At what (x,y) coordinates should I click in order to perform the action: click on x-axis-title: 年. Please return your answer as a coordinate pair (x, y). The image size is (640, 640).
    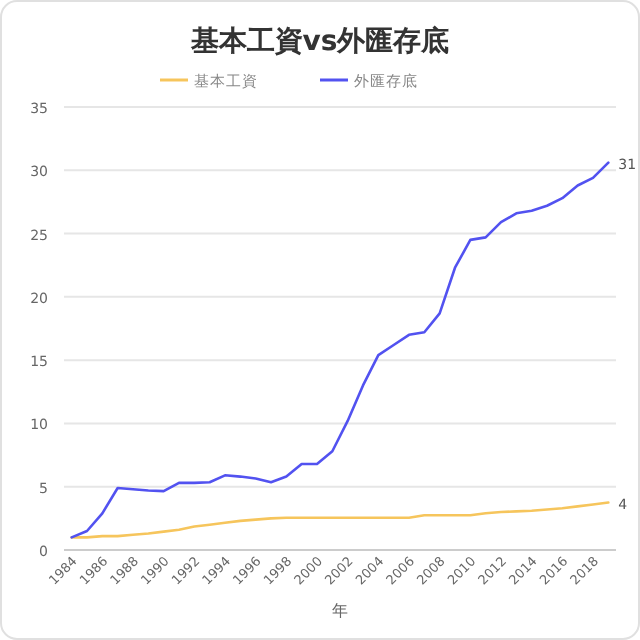
    Looking at the image, I should click on (340, 611).